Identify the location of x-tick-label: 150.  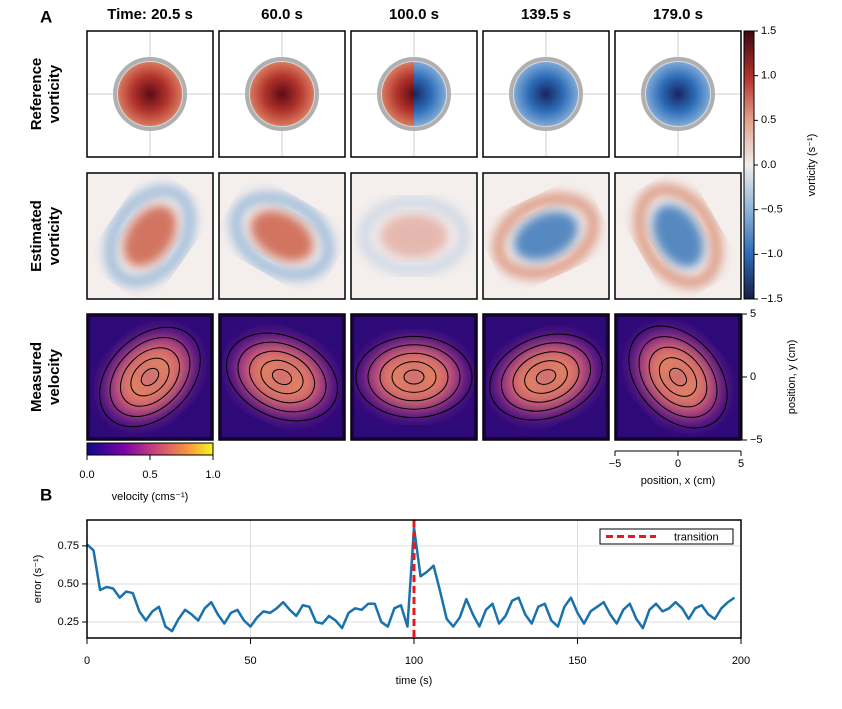
(577, 661).